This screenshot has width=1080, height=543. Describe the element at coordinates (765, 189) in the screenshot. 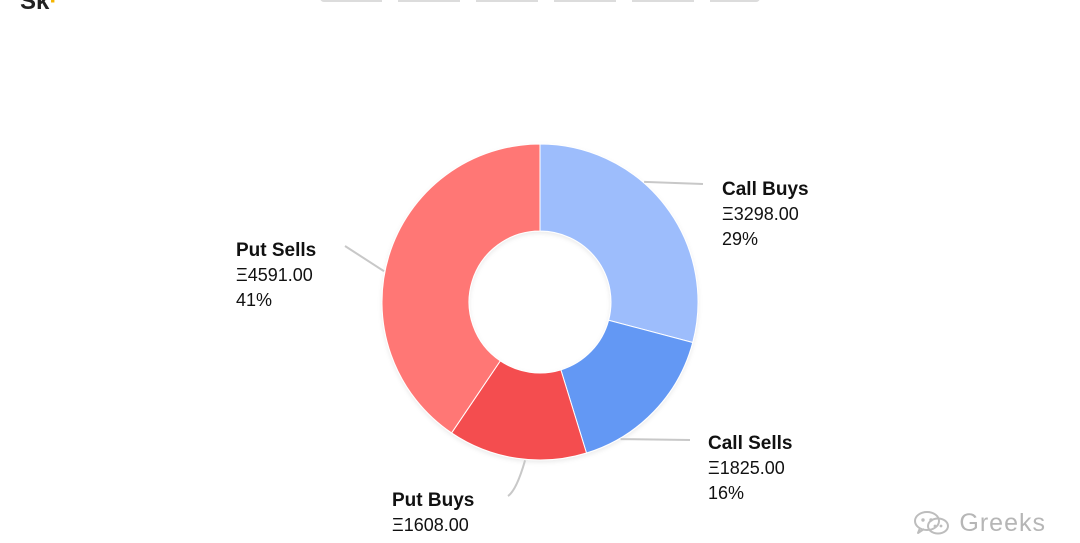

I see `label-name-call-buys: Call Buys` at that location.